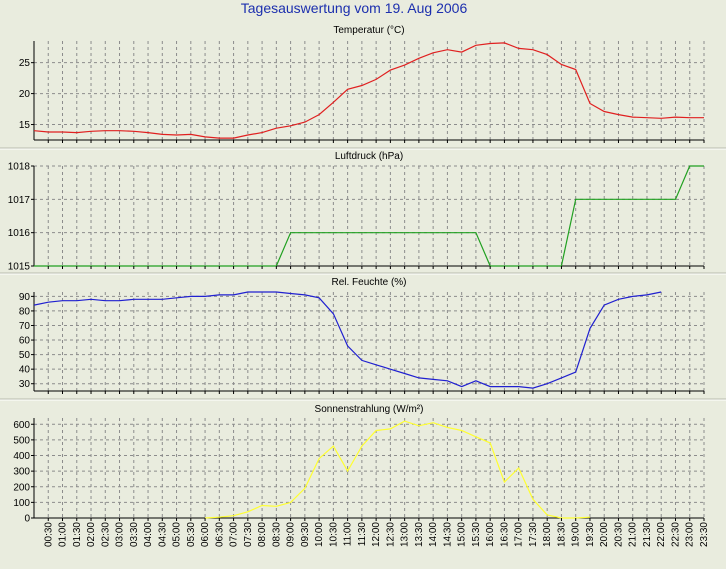 The width and height of the screenshot is (726, 569). Describe the element at coordinates (305, 534) in the screenshot. I see `x-tick-label: 09:30` at that location.